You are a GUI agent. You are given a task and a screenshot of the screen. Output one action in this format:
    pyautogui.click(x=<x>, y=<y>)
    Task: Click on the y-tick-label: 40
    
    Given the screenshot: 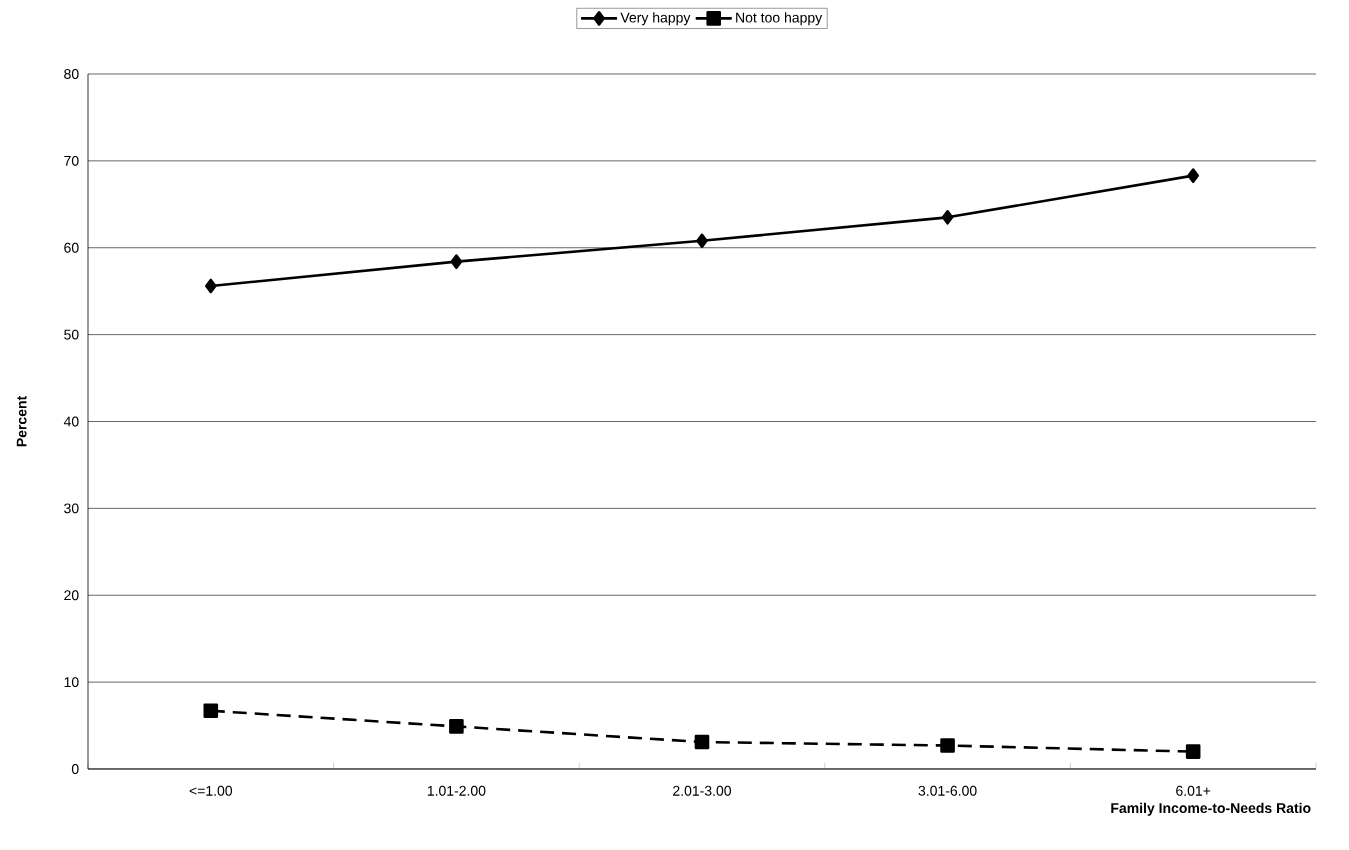 What is the action you would take?
    pyautogui.click(x=71, y=421)
    